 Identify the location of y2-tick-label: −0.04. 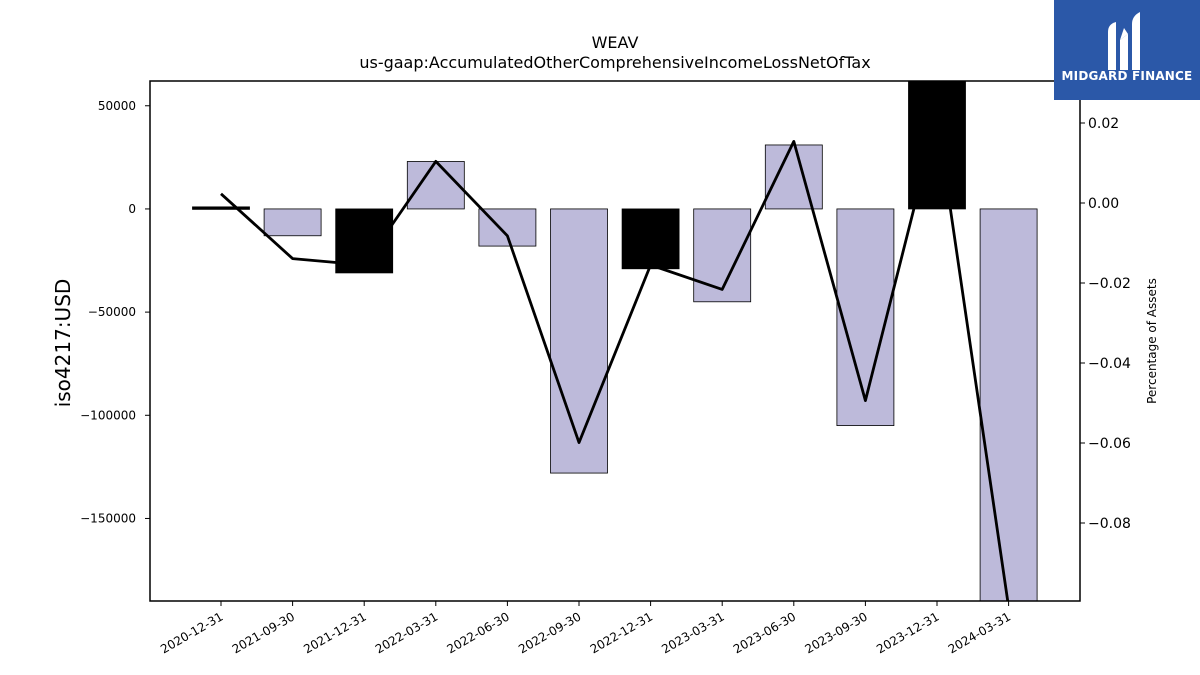
(1109, 364).